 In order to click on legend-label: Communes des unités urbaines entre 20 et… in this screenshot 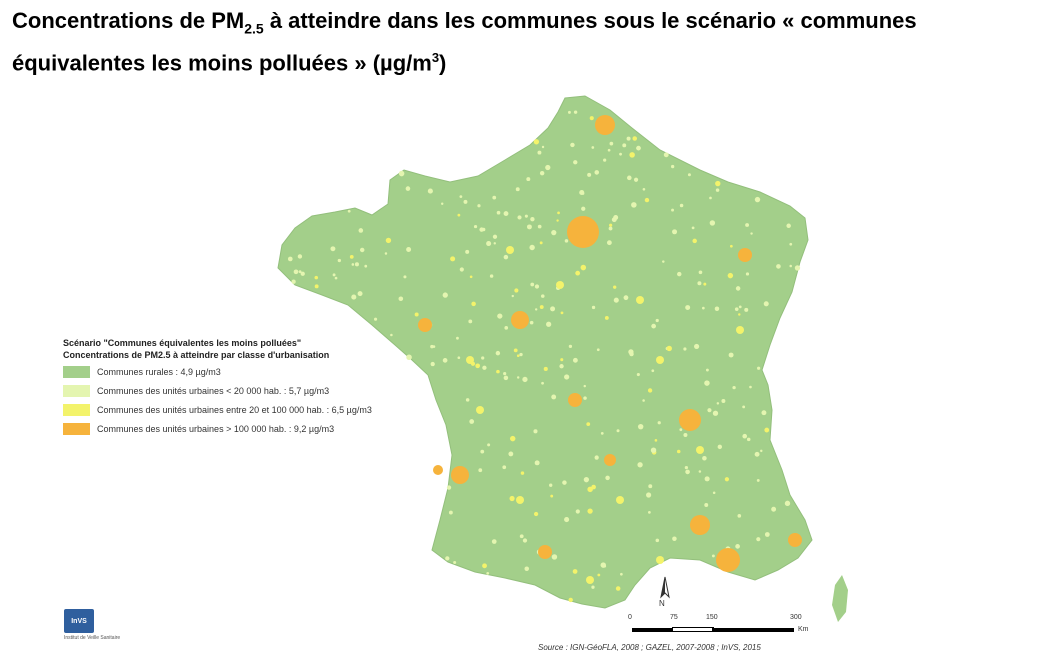, I will do `click(234, 410)`.